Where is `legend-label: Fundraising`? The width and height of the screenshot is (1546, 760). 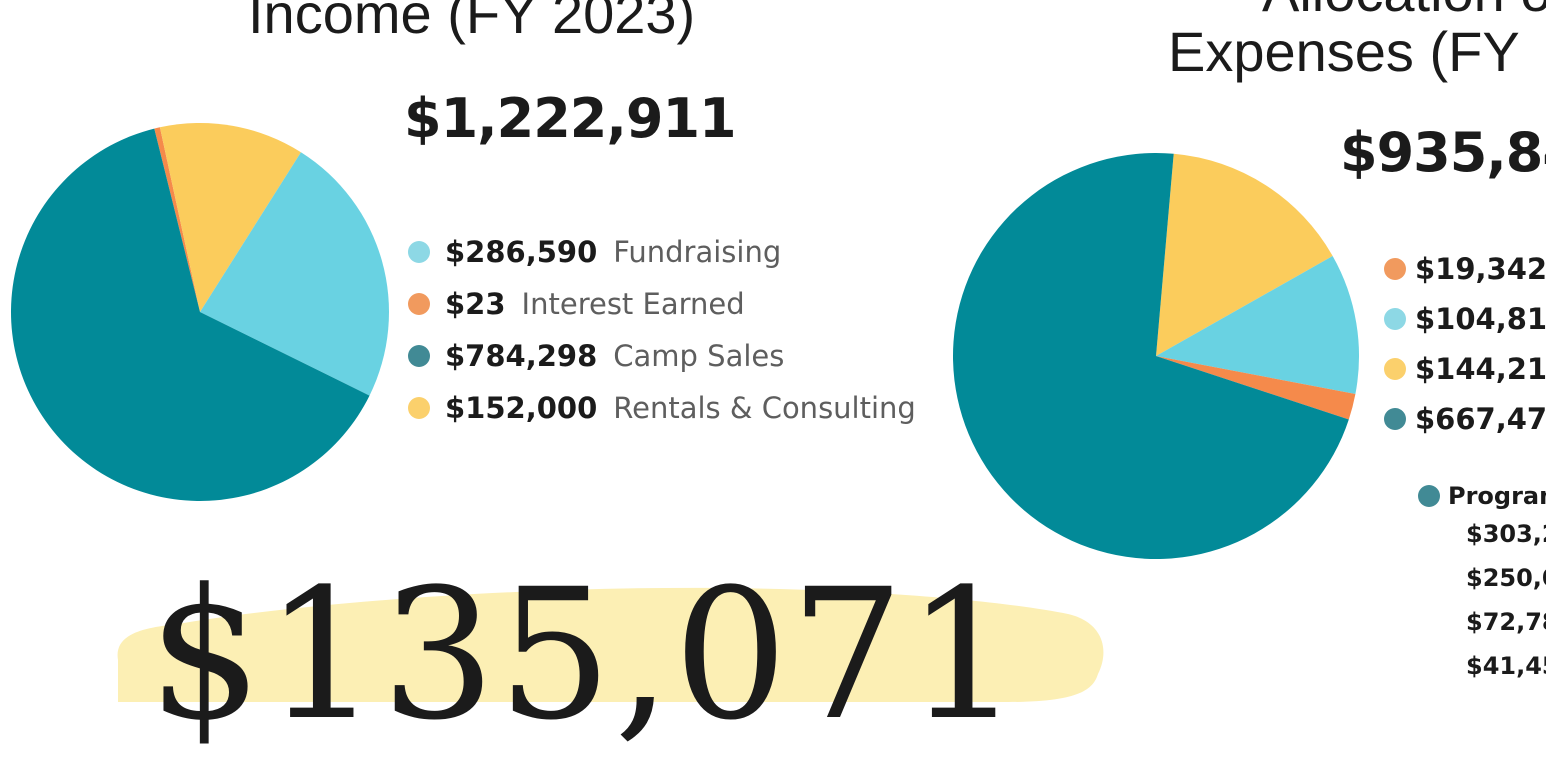
legend-label: Fundraising is located at coordinates (697, 252).